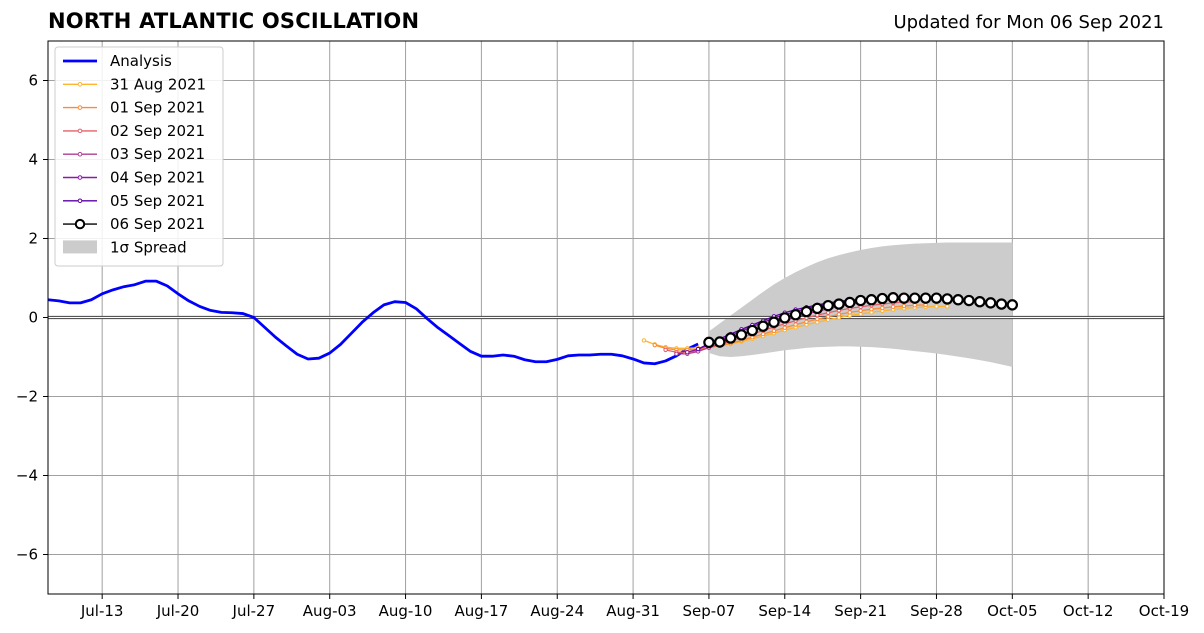 This screenshot has height=633, width=1204. What do you see at coordinates (157, 131) in the screenshot?
I see `legend-label: 02 Sep 2021` at bounding box center [157, 131].